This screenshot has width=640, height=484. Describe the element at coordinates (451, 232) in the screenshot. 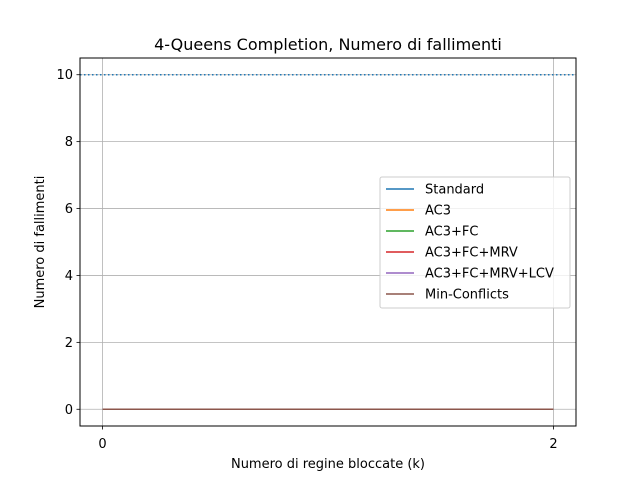

I see `legend-label: AC3+FC` at that location.